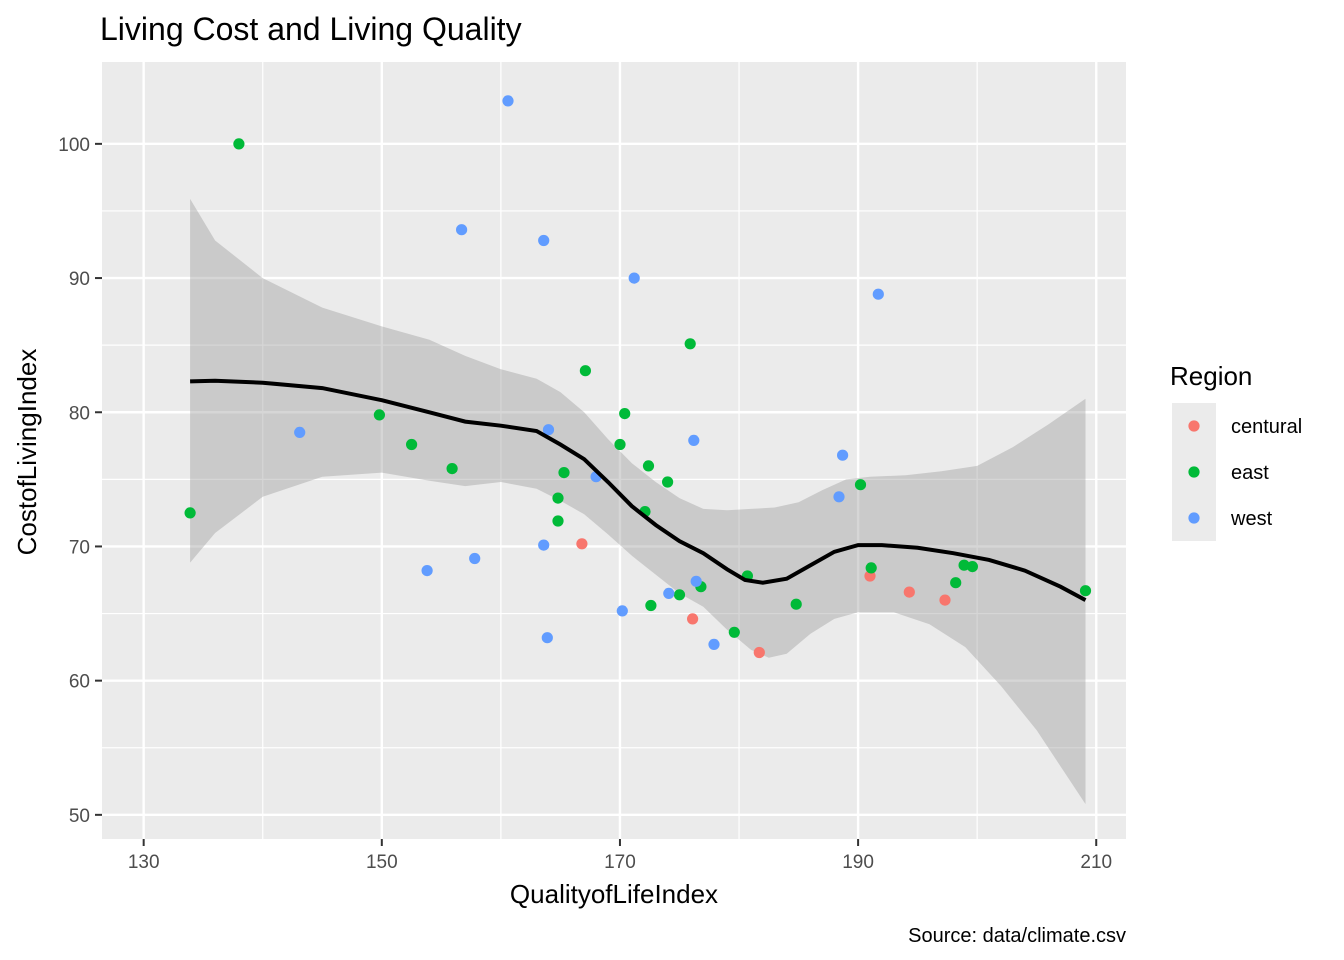 This screenshot has width=1344, height=960. Describe the element at coordinates (1194, 426) in the screenshot. I see `legend-swatch-centural` at that location.